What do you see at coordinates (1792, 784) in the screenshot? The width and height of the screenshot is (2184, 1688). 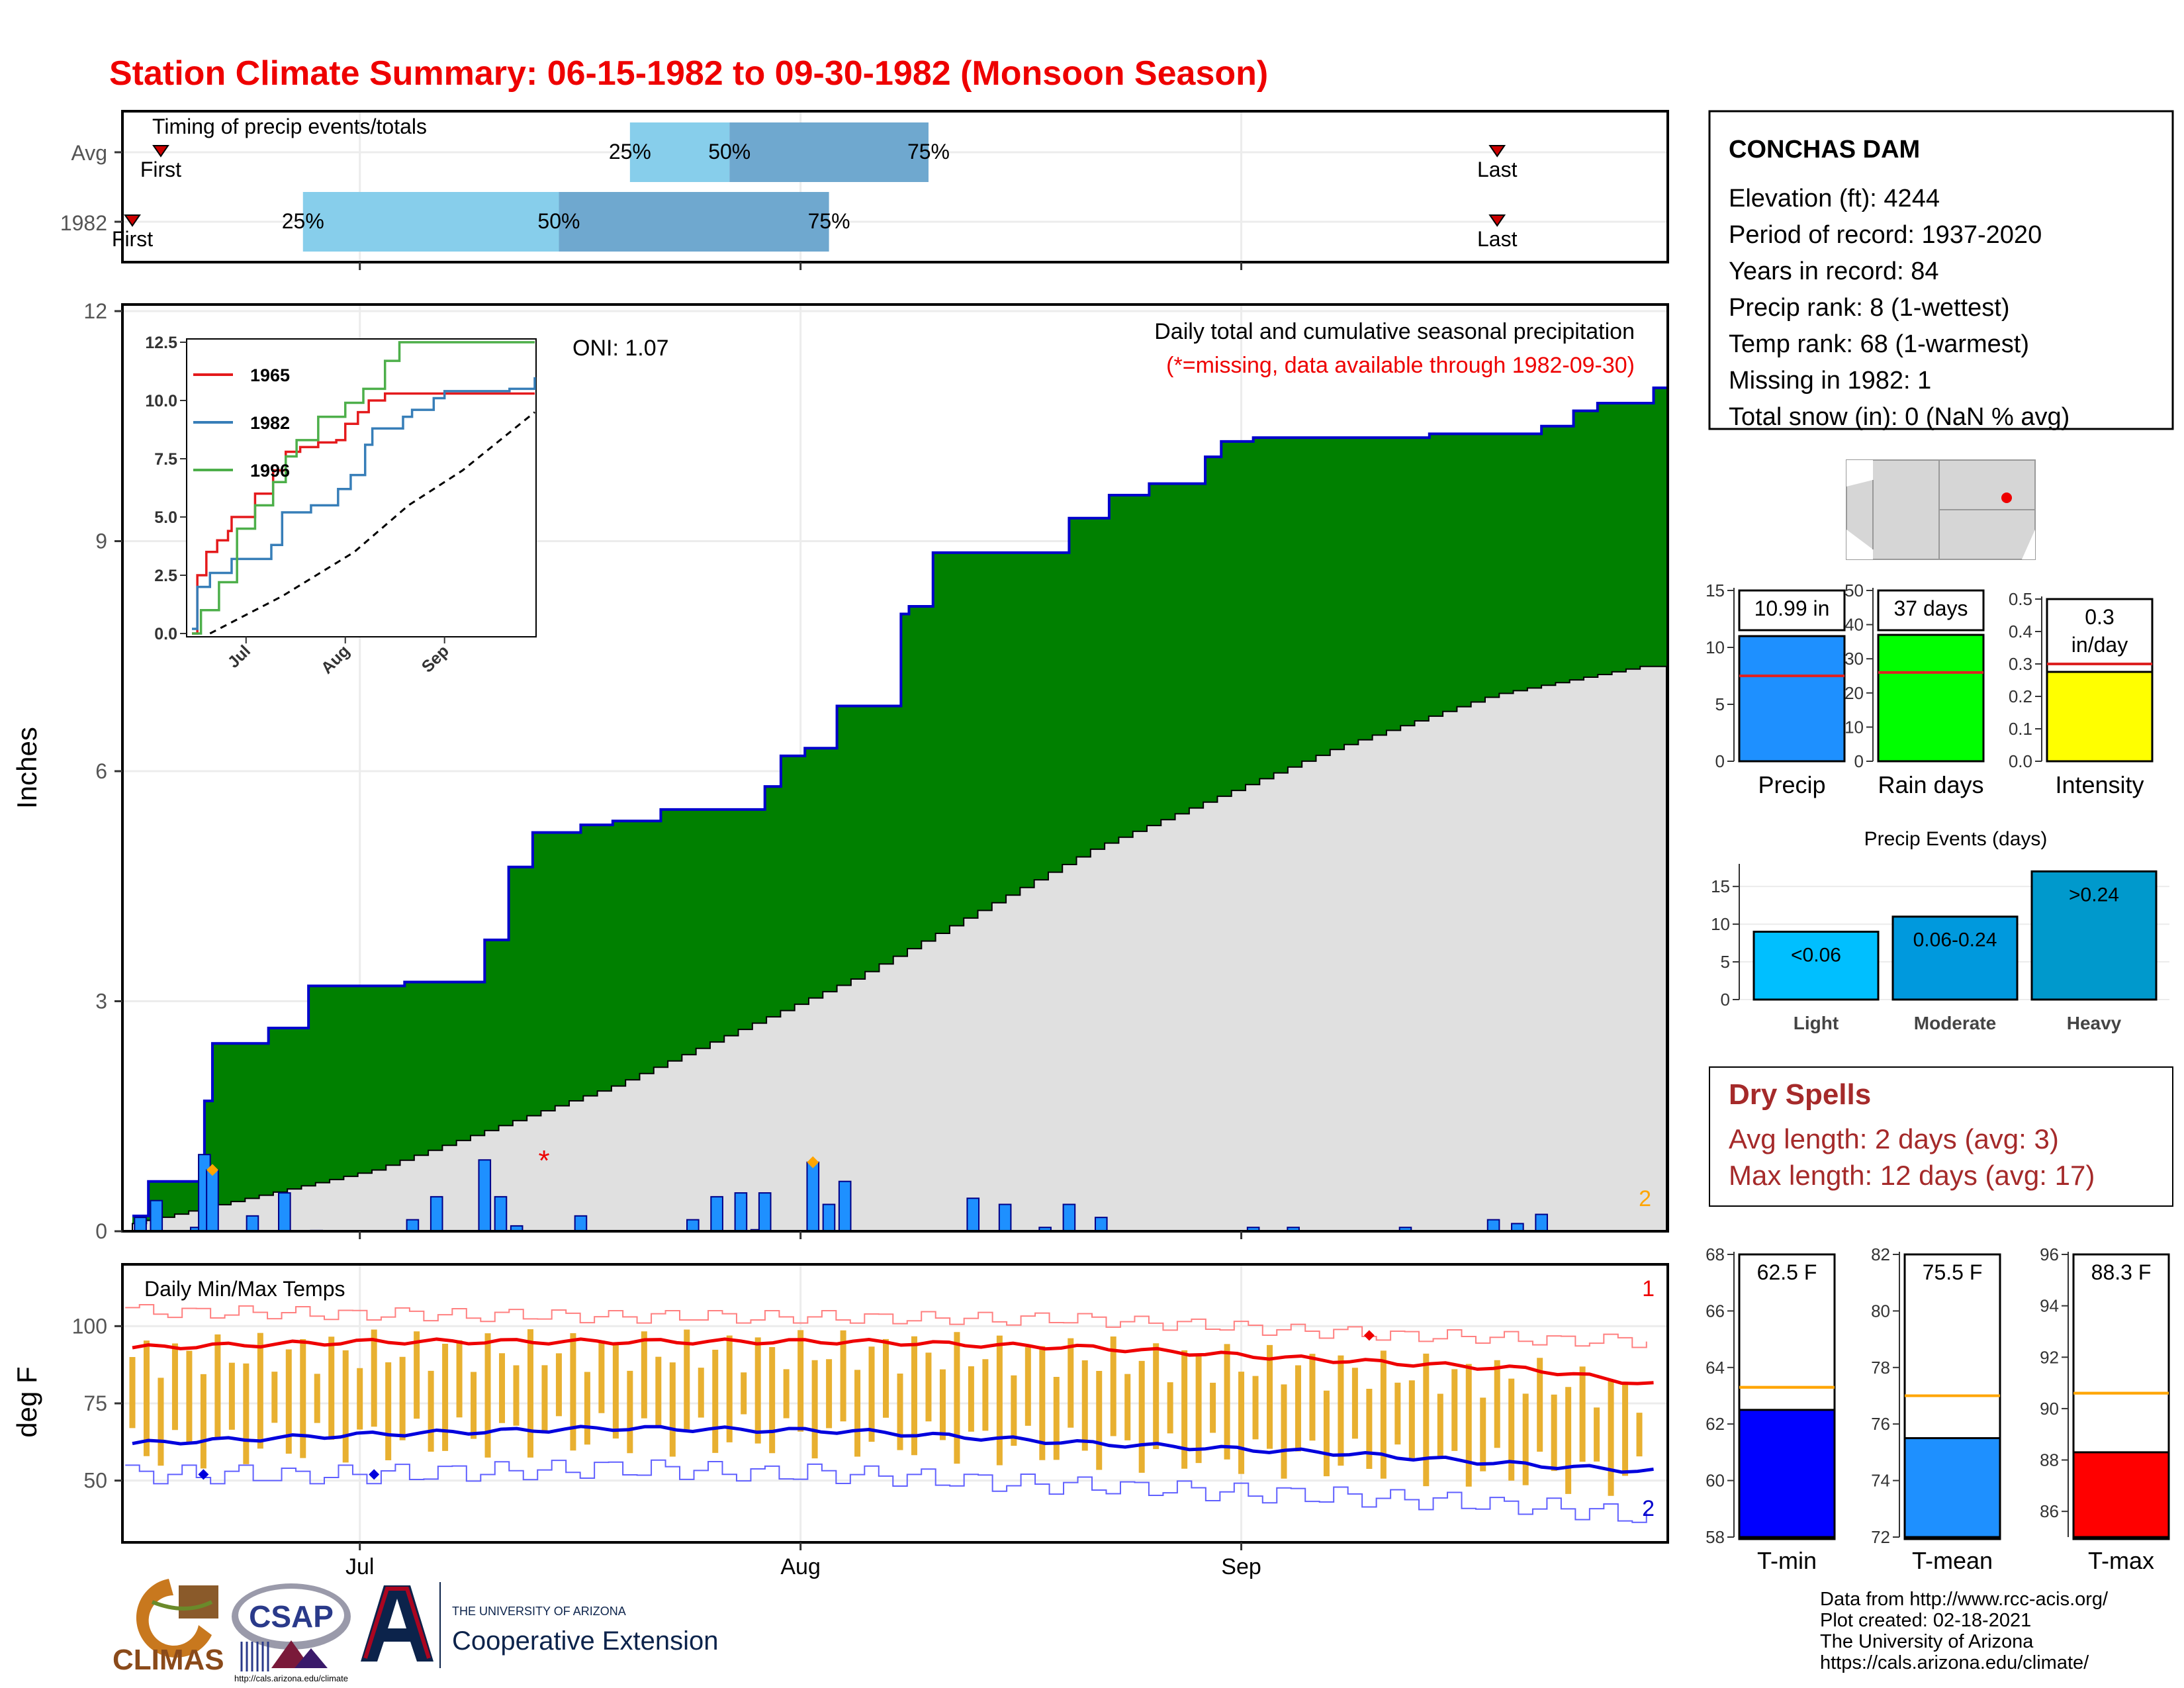 I see `precip-summary-precip-category-label: Precip` at bounding box center [1792, 784].